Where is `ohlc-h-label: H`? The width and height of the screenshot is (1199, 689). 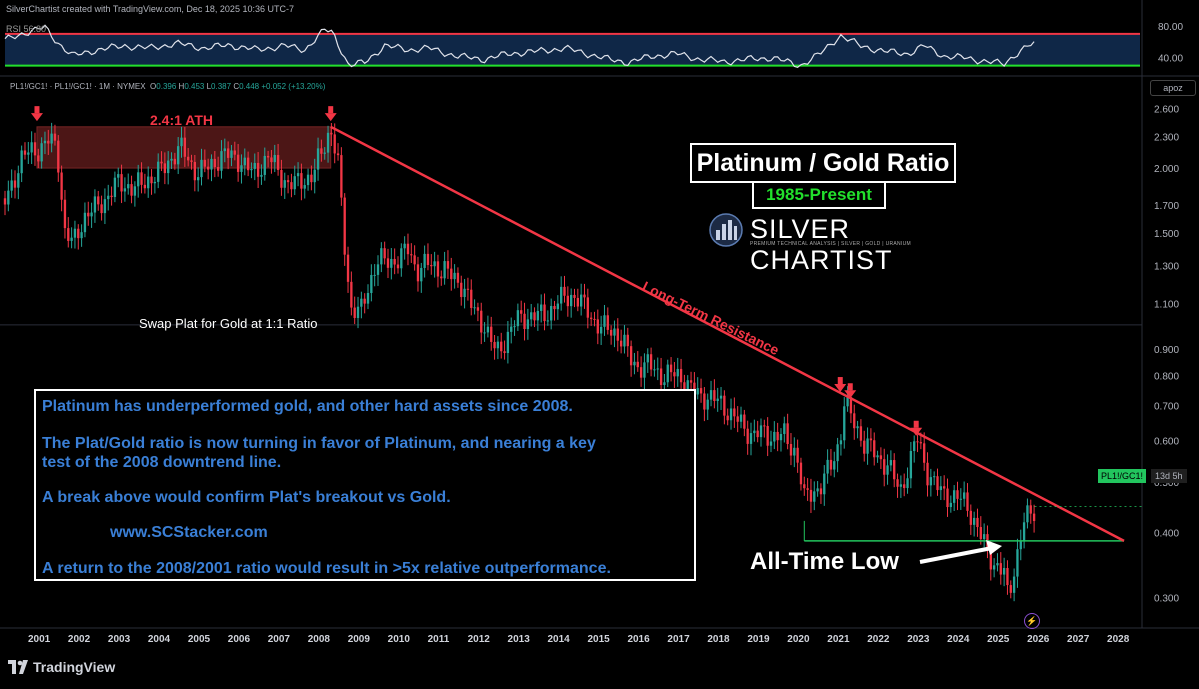 ohlc-h-label: H is located at coordinates (181, 86).